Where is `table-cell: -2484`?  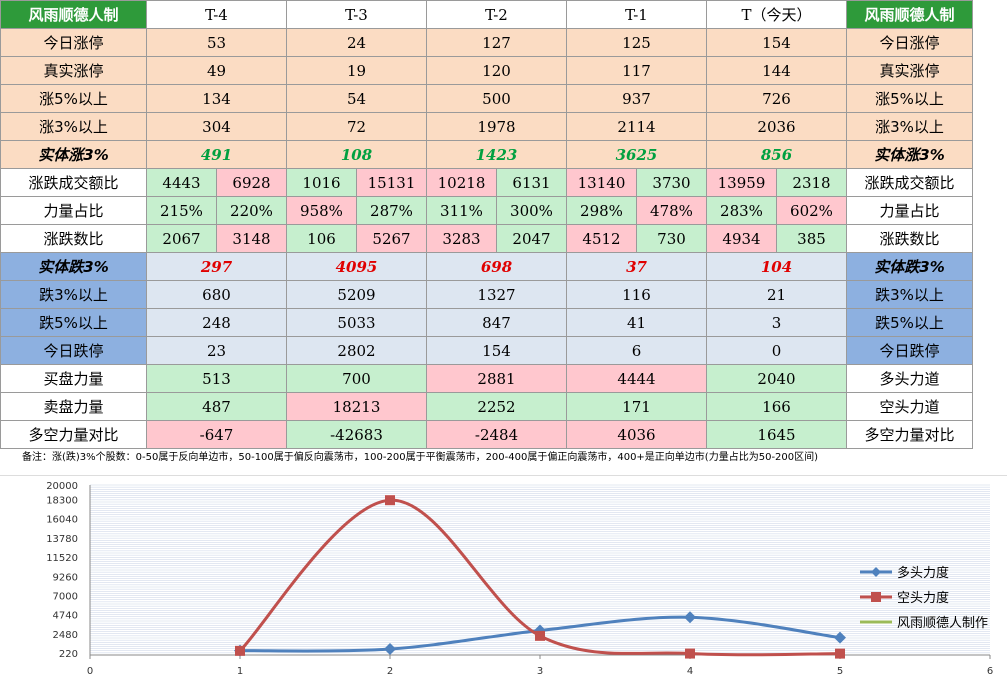
table-cell: -2484 is located at coordinates (496, 434).